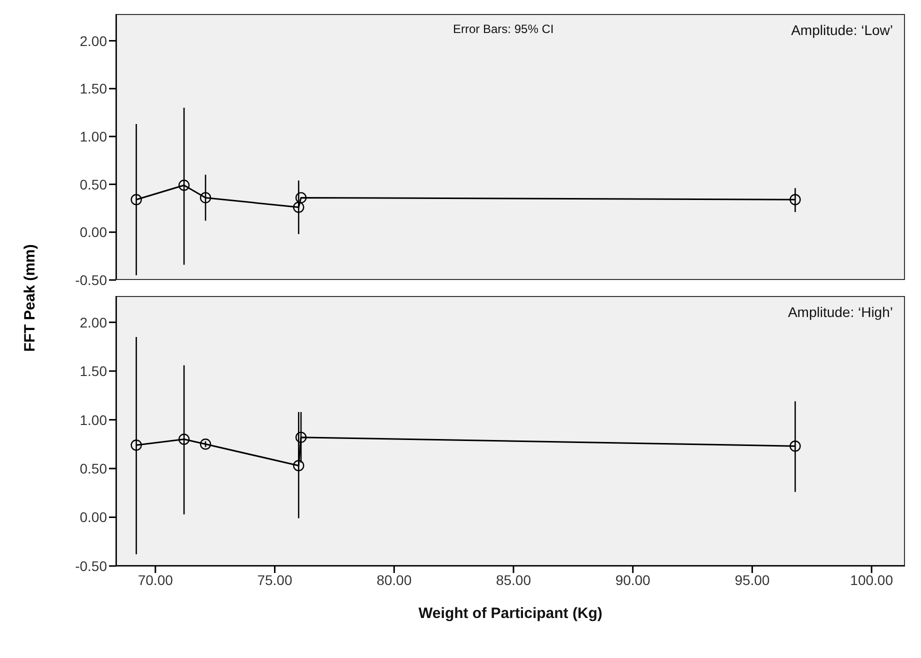  I want to click on x-tick-label: 75.00, so click(274, 580).